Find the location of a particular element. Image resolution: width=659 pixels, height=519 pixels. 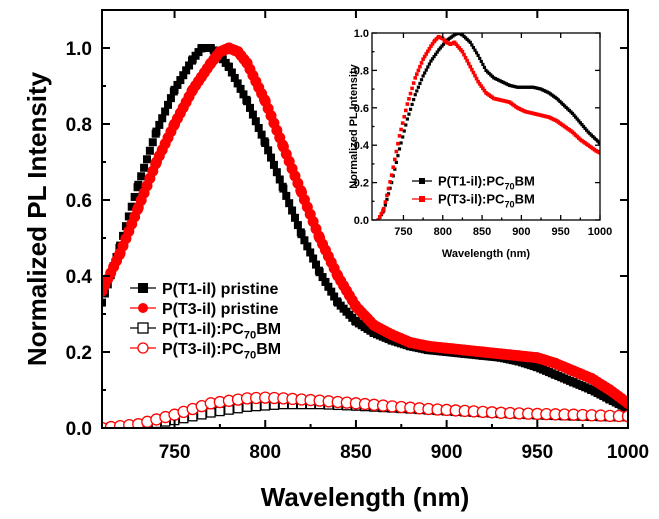

inset-x-tick-label: 1000 is located at coordinates (600, 232).